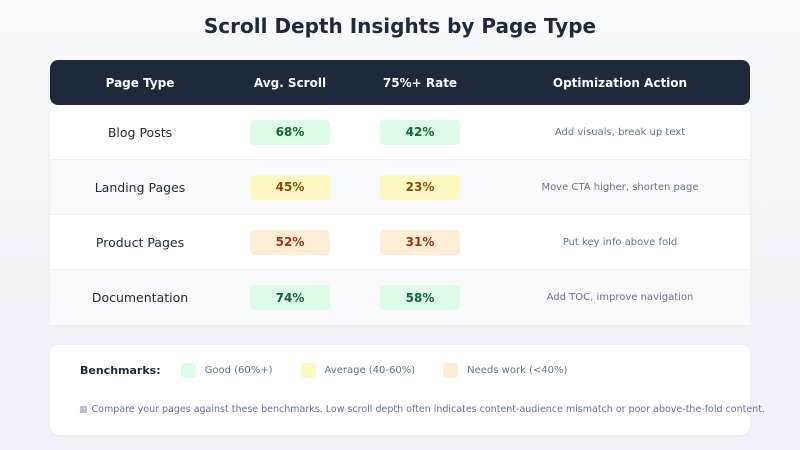  I want to click on avg-scroll-badge: 68%, so click(290, 132).